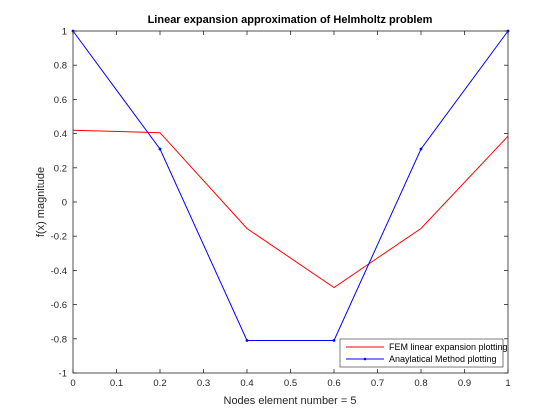 This screenshot has width=560, height=420. What do you see at coordinates (60, 168) in the screenshot?
I see `y-tick-label: 0.2` at bounding box center [60, 168].